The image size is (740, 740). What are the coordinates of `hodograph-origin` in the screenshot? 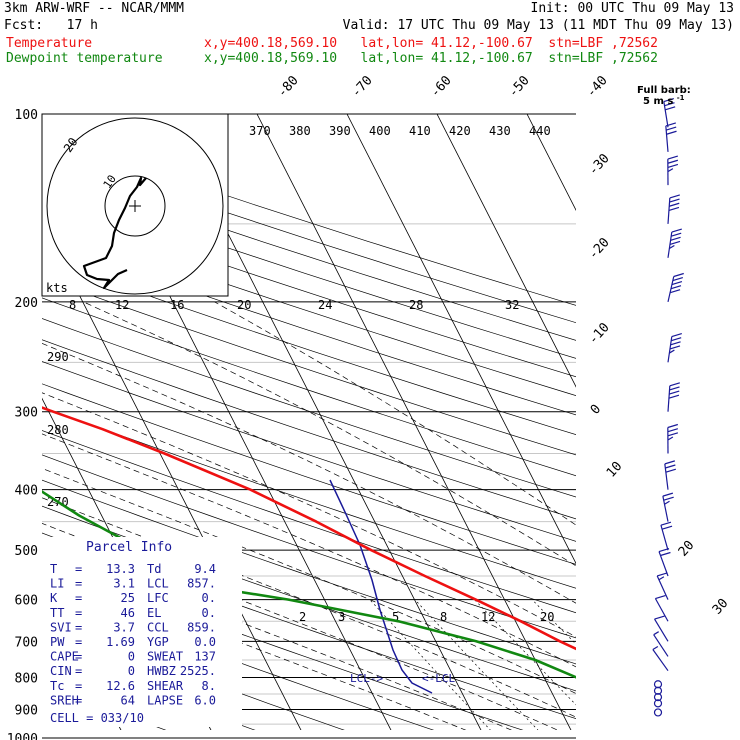 It's located at (135, 206).